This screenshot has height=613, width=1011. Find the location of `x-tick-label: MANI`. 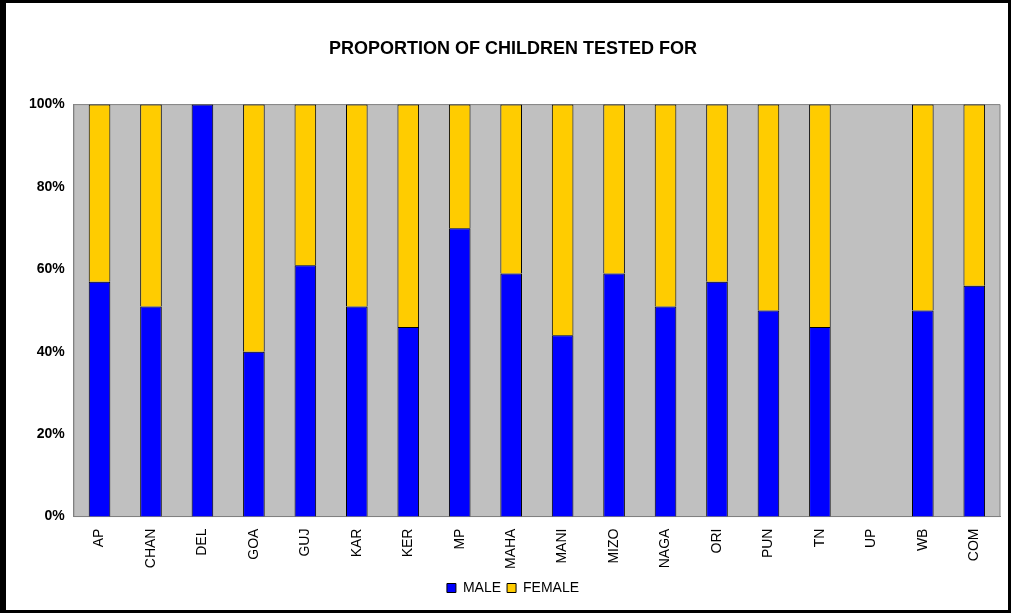

x-tick-label: MANI is located at coordinates (561, 546).